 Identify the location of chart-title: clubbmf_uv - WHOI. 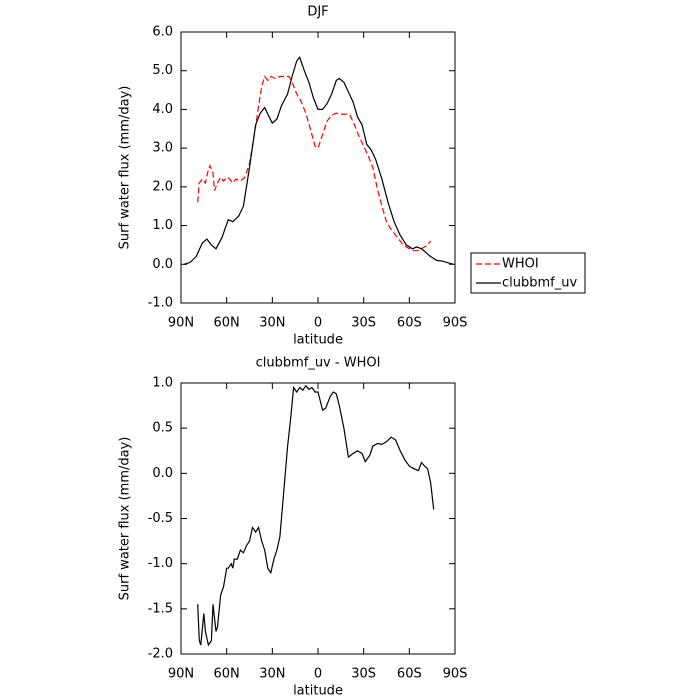
(318, 363).